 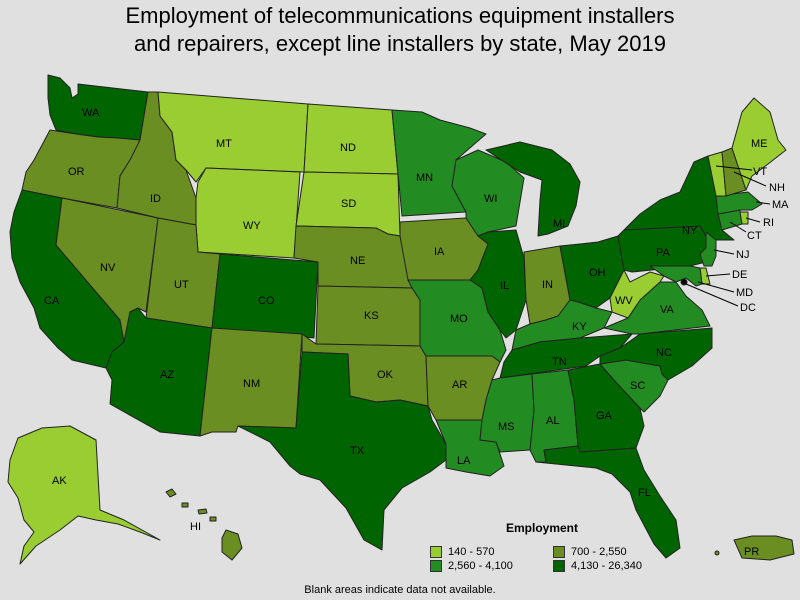 I want to click on label-wv: WV, so click(x=624, y=301).